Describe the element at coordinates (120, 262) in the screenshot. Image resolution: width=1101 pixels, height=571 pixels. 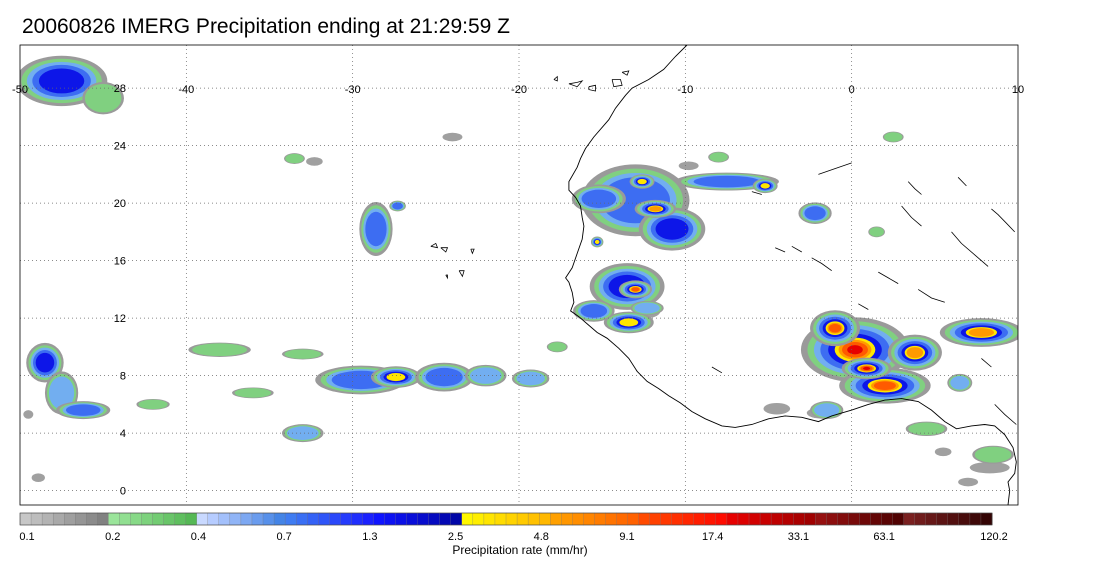
I see `lat-tick-label: 16` at that location.